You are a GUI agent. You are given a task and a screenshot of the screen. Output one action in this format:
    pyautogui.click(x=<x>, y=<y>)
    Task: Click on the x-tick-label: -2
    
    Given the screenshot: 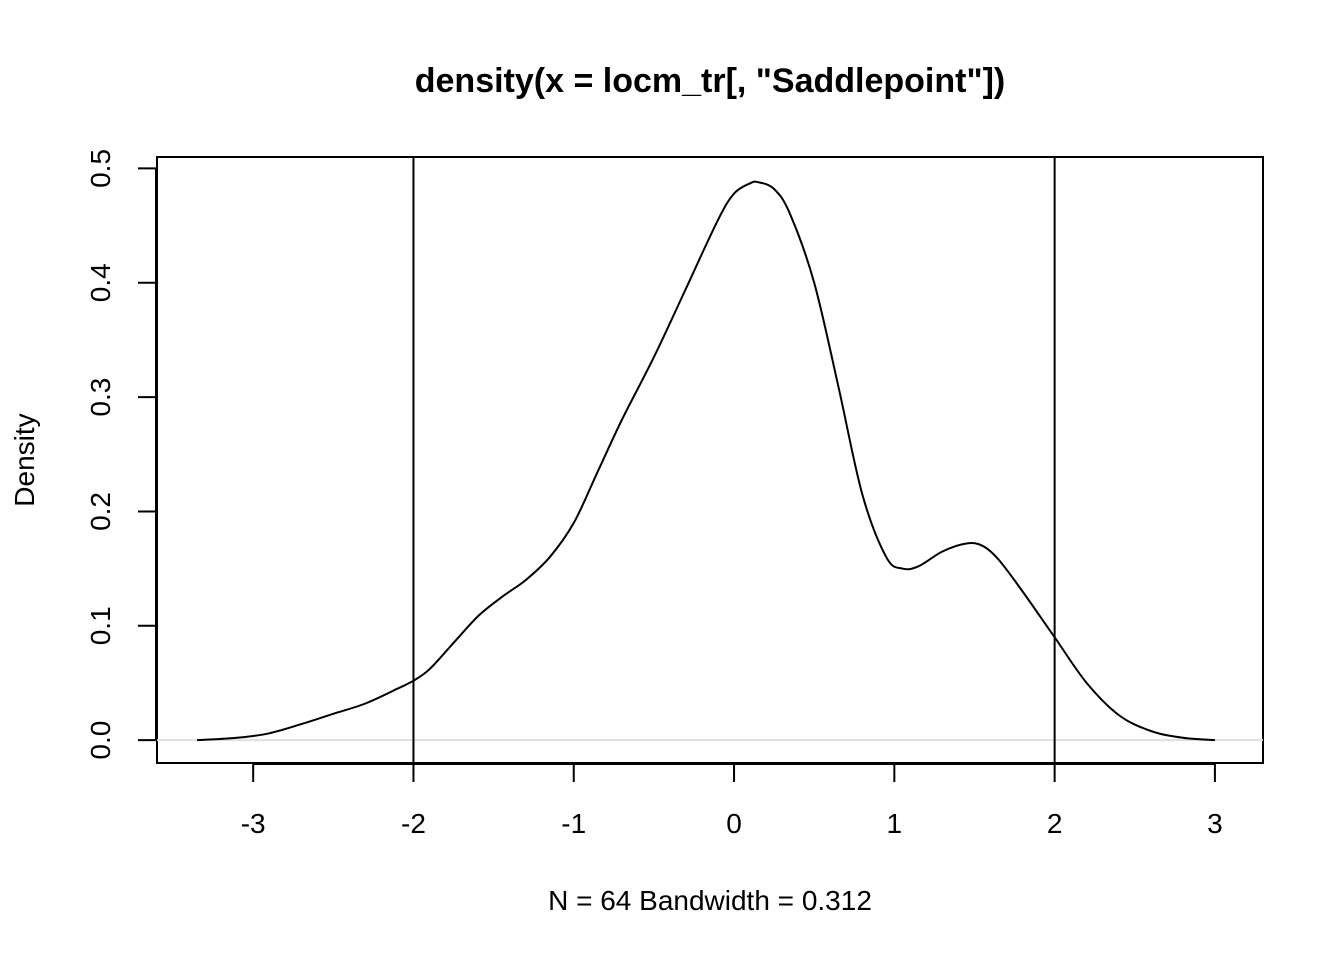 What is the action you would take?
    pyautogui.click(x=413, y=823)
    